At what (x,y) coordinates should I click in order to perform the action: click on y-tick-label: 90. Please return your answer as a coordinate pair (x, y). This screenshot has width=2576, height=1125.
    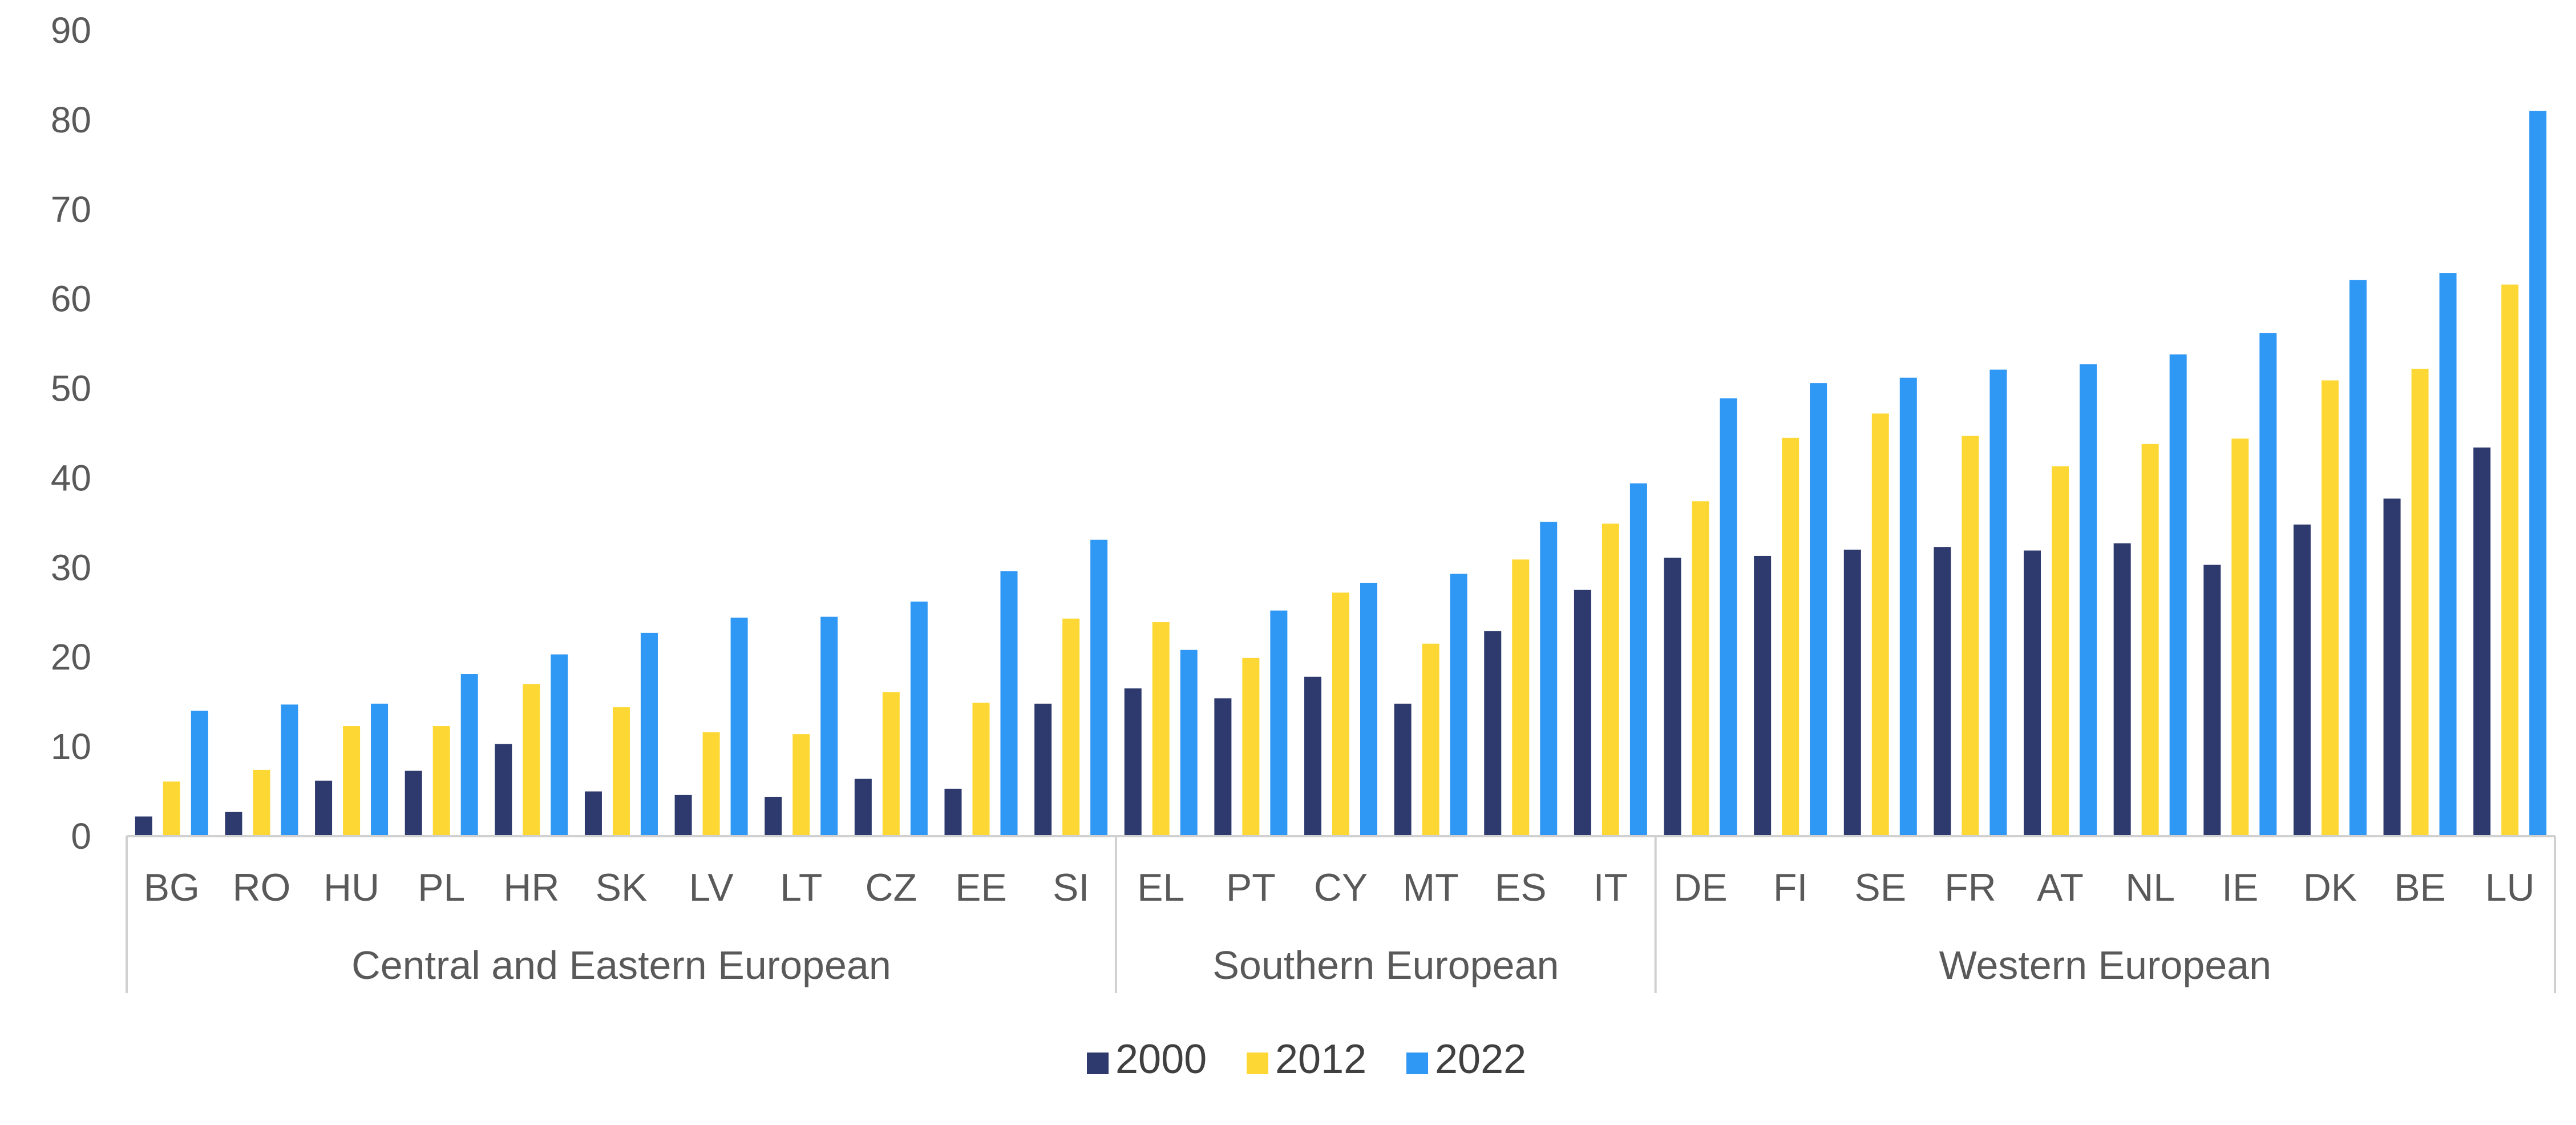
    Looking at the image, I should click on (71, 30).